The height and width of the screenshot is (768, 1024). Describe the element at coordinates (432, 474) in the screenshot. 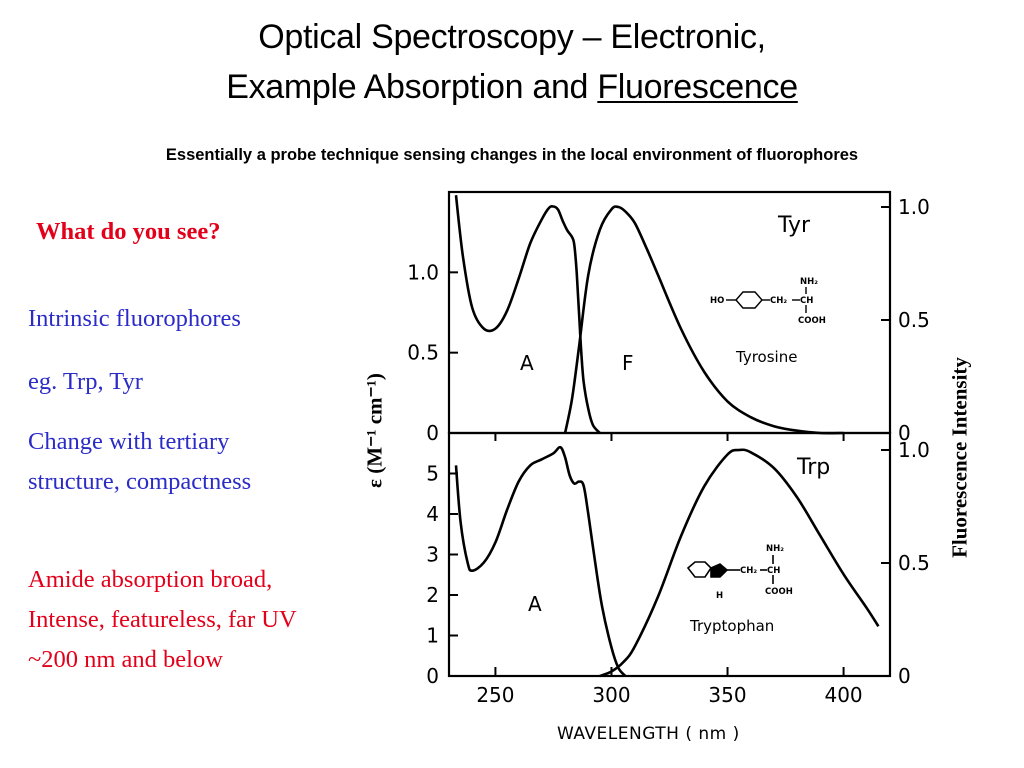

I see `left-y-tick-label: 5` at that location.